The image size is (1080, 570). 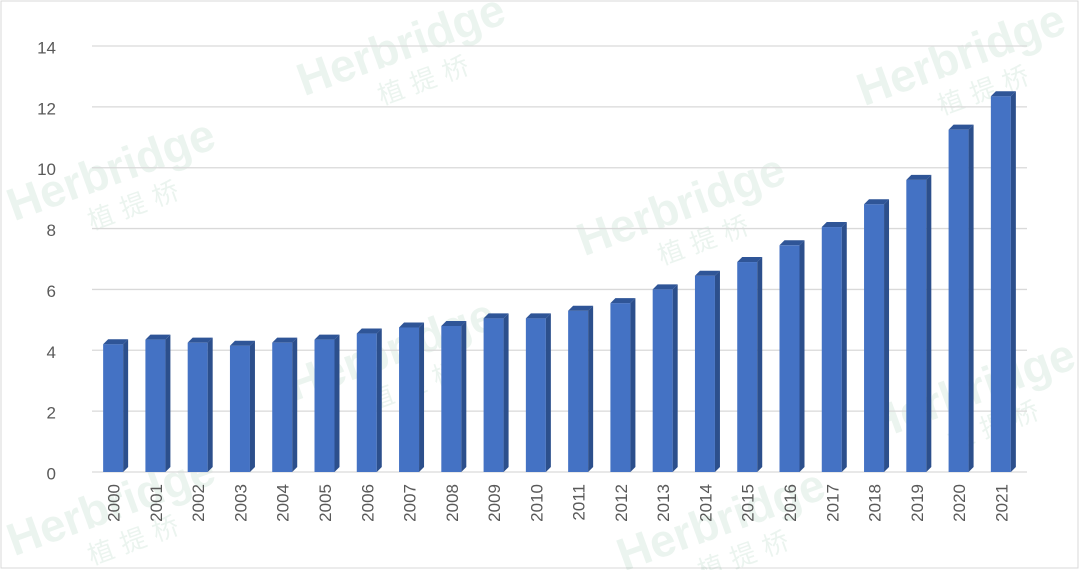 What do you see at coordinates (51, 473) in the screenshot?
I see `y-tick-label: 0` at bounding box center [51, 473].